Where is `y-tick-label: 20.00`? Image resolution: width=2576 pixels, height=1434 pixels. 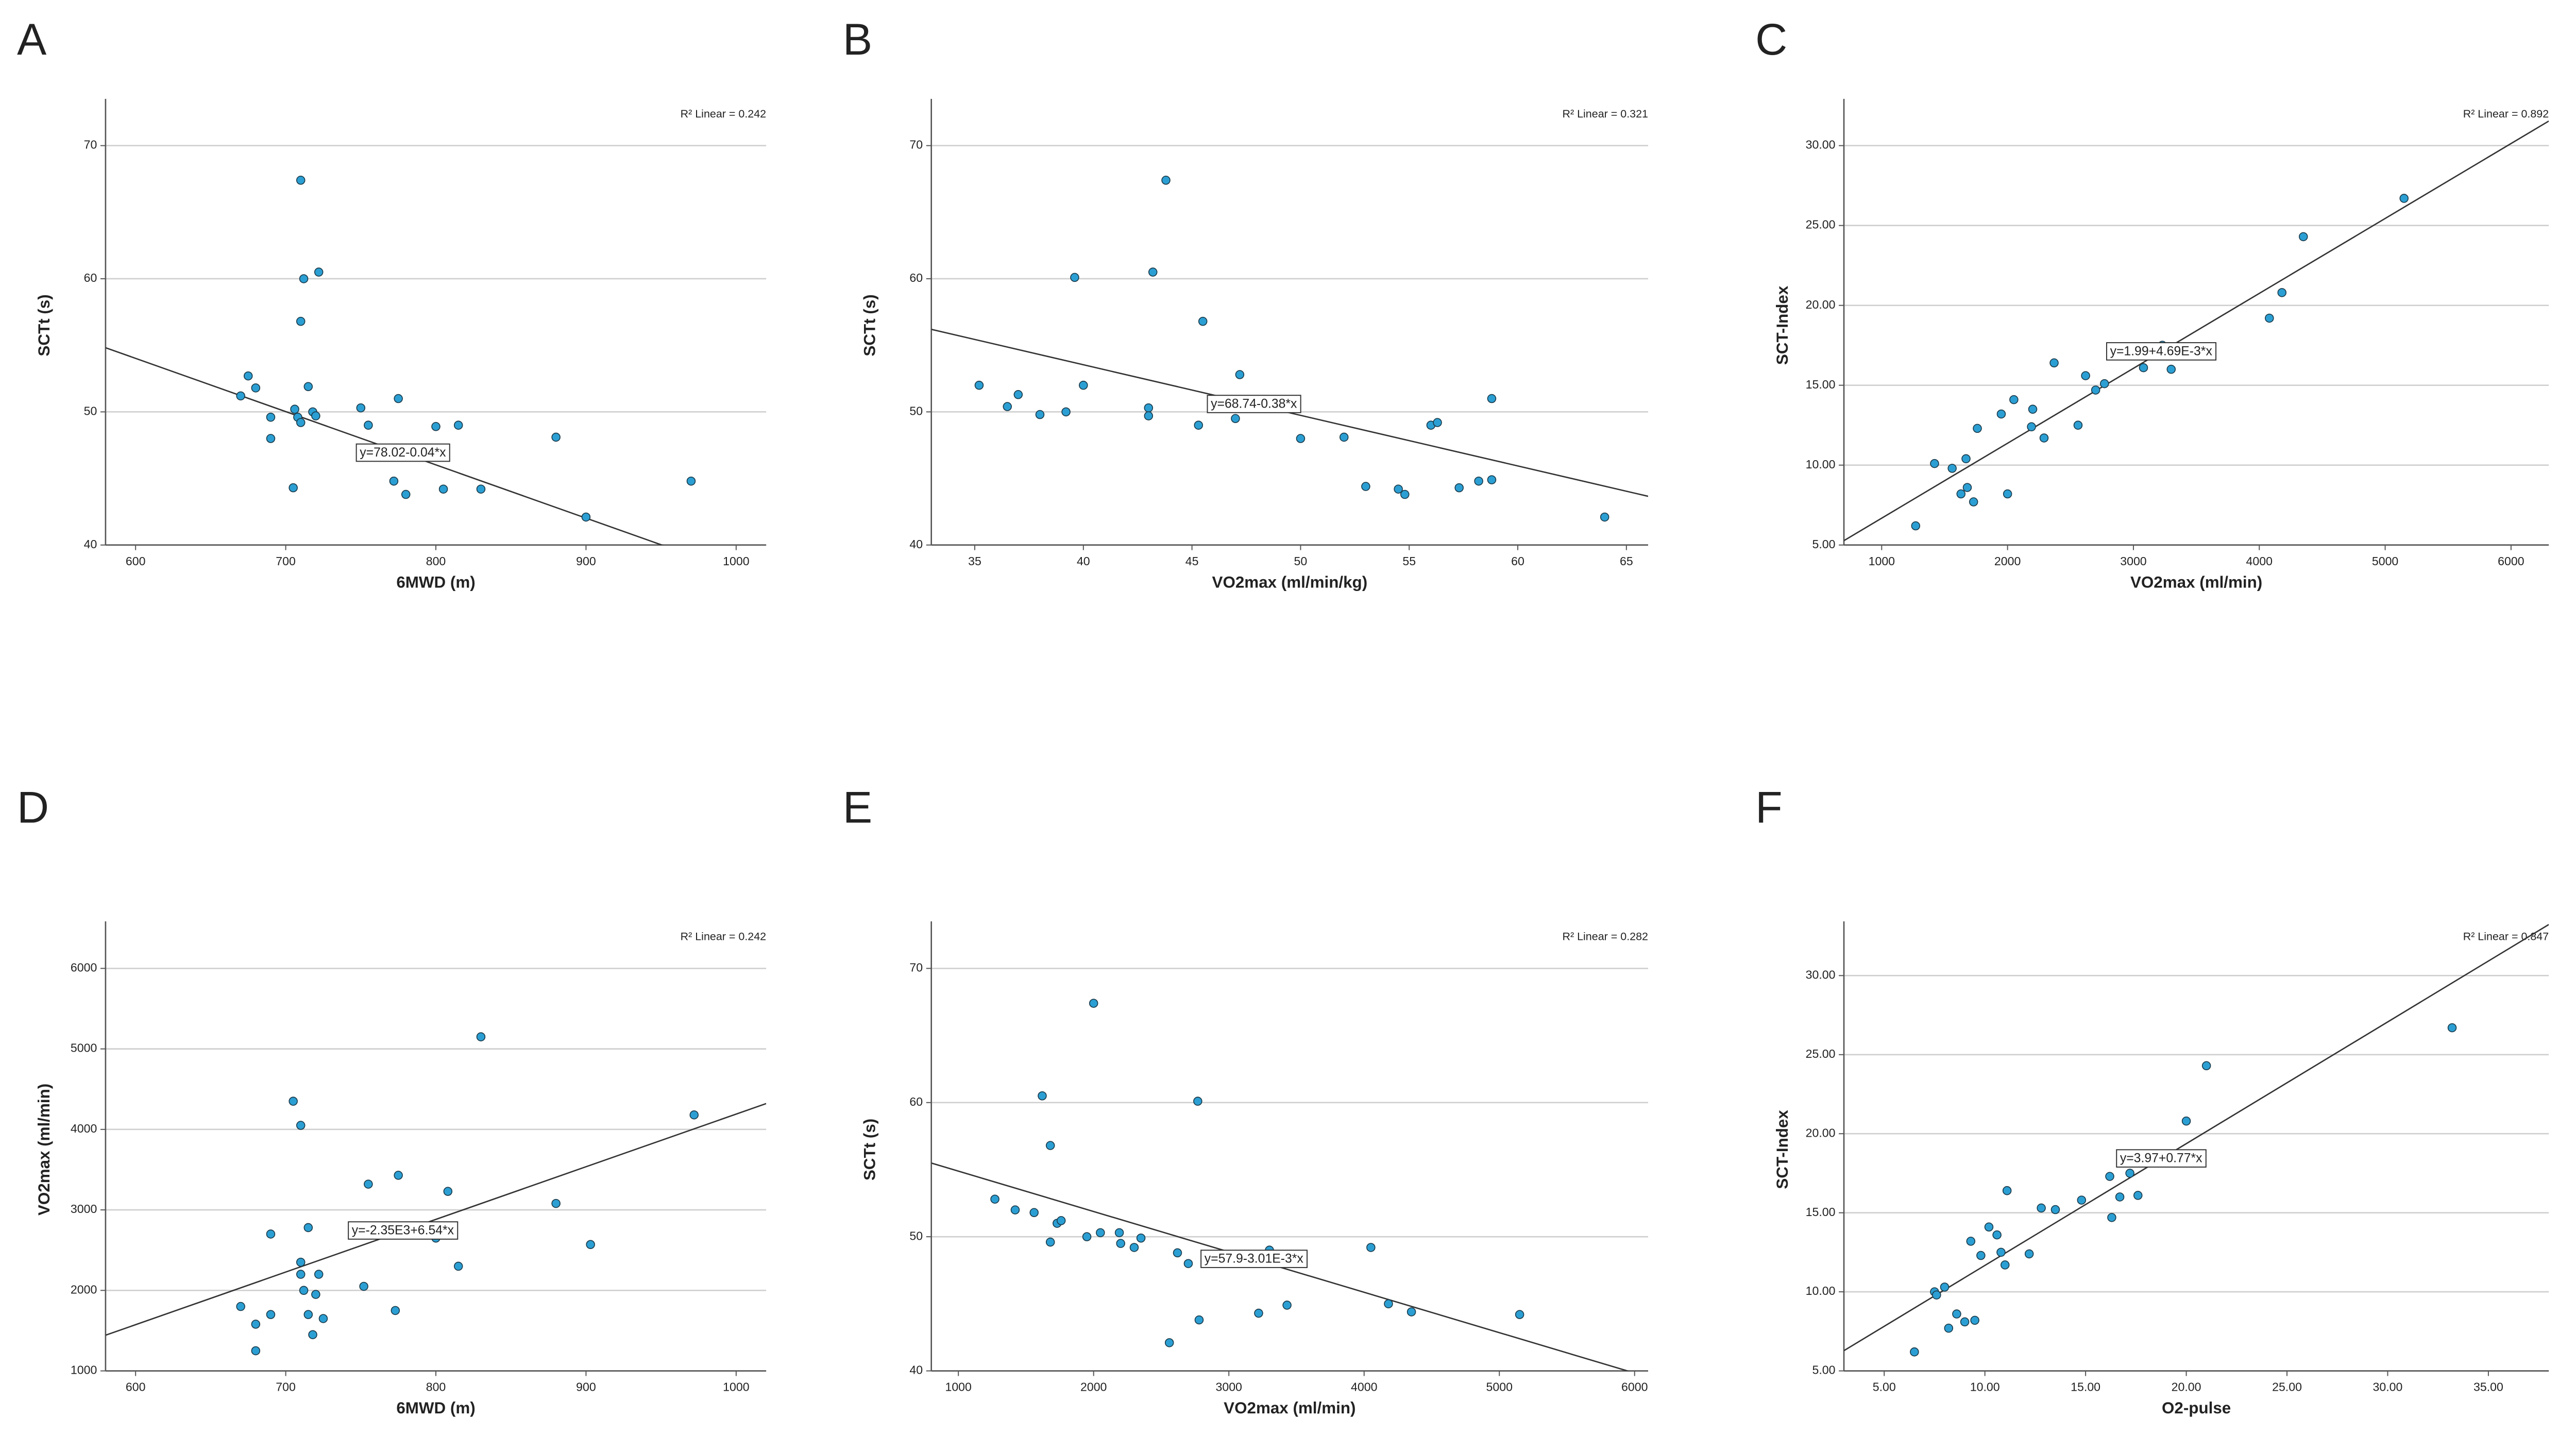
y-tick-label: 20.00 is located at coordinates (1821, 1132).